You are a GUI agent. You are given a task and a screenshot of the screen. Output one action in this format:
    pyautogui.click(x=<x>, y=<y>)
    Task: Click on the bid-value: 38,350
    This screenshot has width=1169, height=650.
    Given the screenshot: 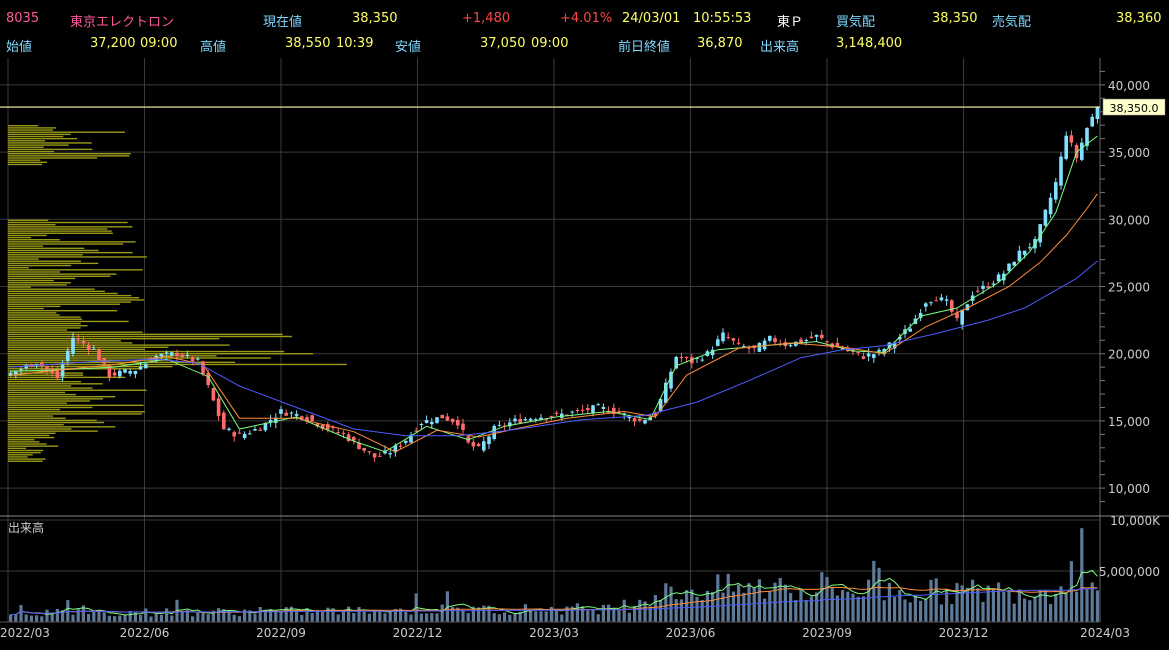 What is the action you would take?
    pyautogui.click(x=955, y=18)
    